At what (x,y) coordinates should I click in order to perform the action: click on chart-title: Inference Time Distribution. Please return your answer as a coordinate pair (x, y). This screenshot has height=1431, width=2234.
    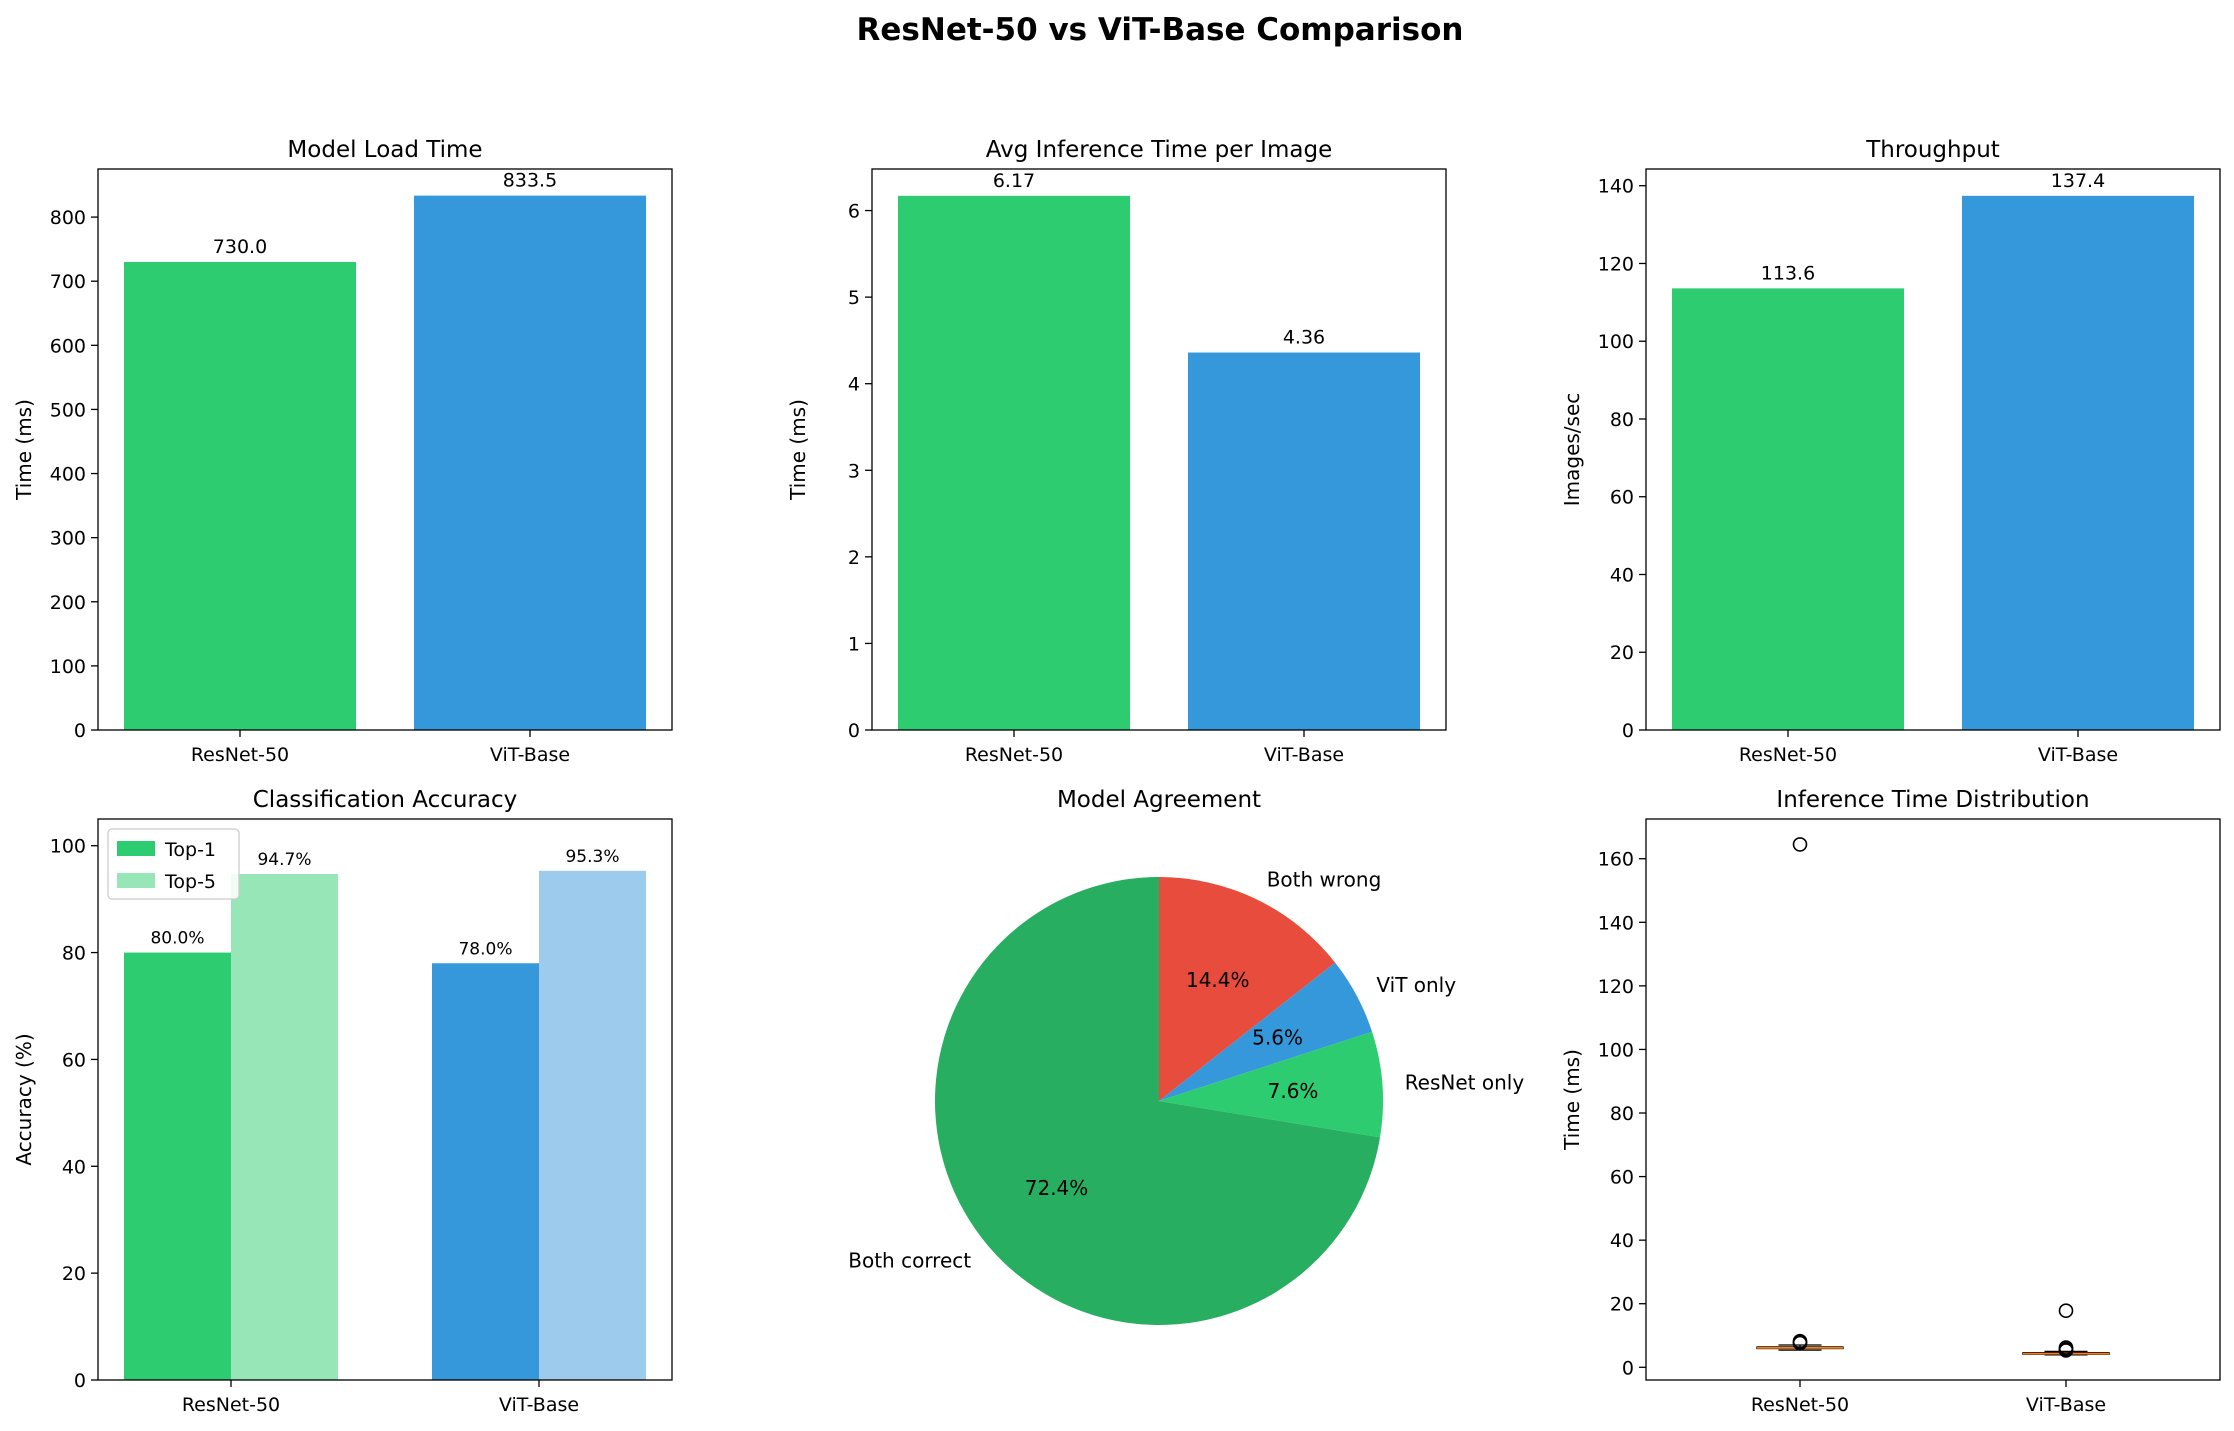
    Looking at the image, I should click on (1932, 800).